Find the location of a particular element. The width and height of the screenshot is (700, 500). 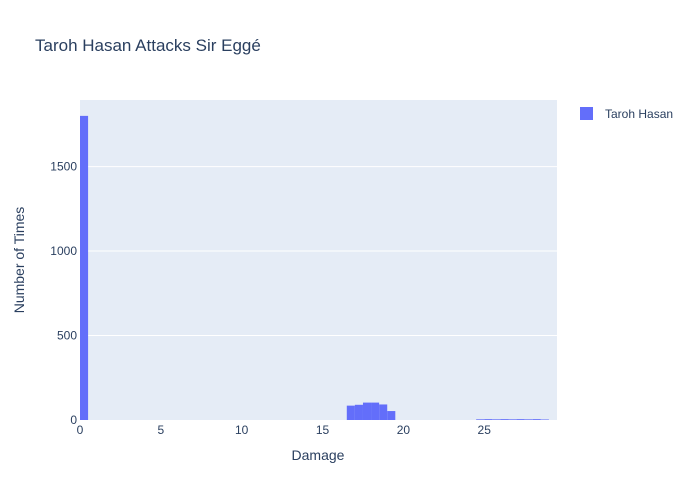

legend-swatch is located at coordinates (586, 113).